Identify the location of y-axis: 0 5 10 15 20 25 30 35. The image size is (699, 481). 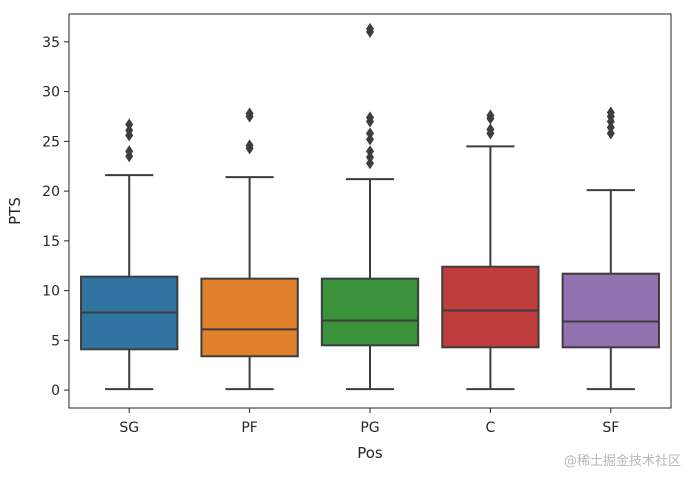
(55, 217).